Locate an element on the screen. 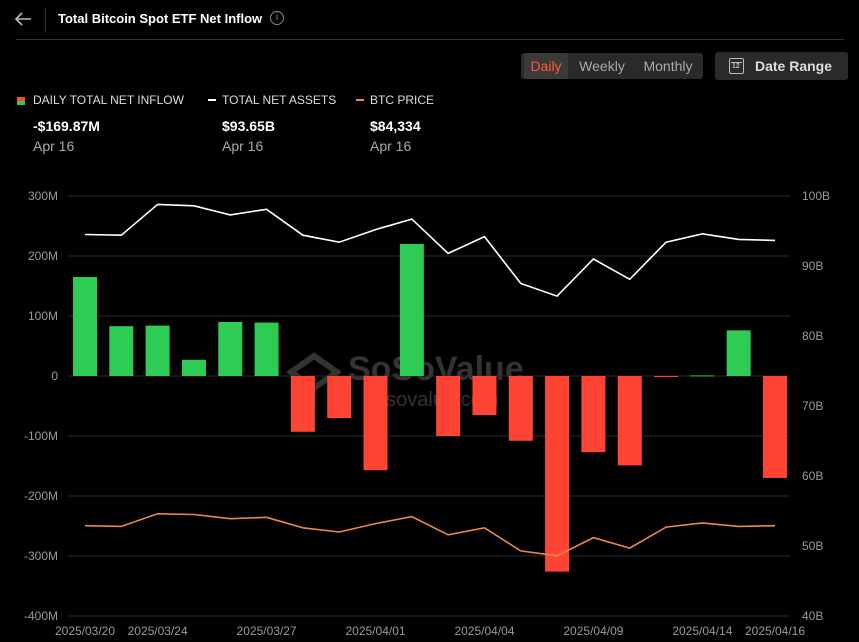 The height and width of the screenshot is (642, 859). x-tick-label: 2025/03/24 is located at coordinates (158, 631).